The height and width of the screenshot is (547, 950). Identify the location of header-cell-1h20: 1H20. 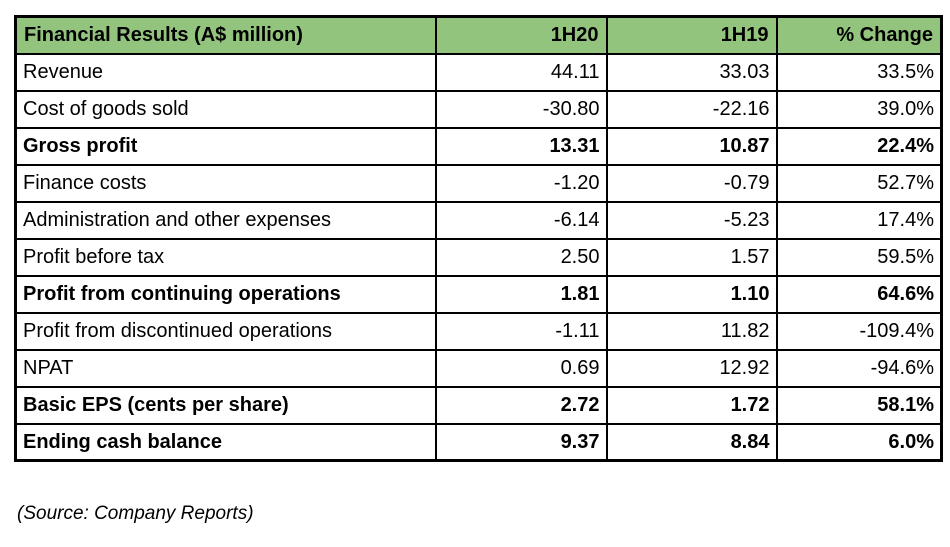
(521, 35).